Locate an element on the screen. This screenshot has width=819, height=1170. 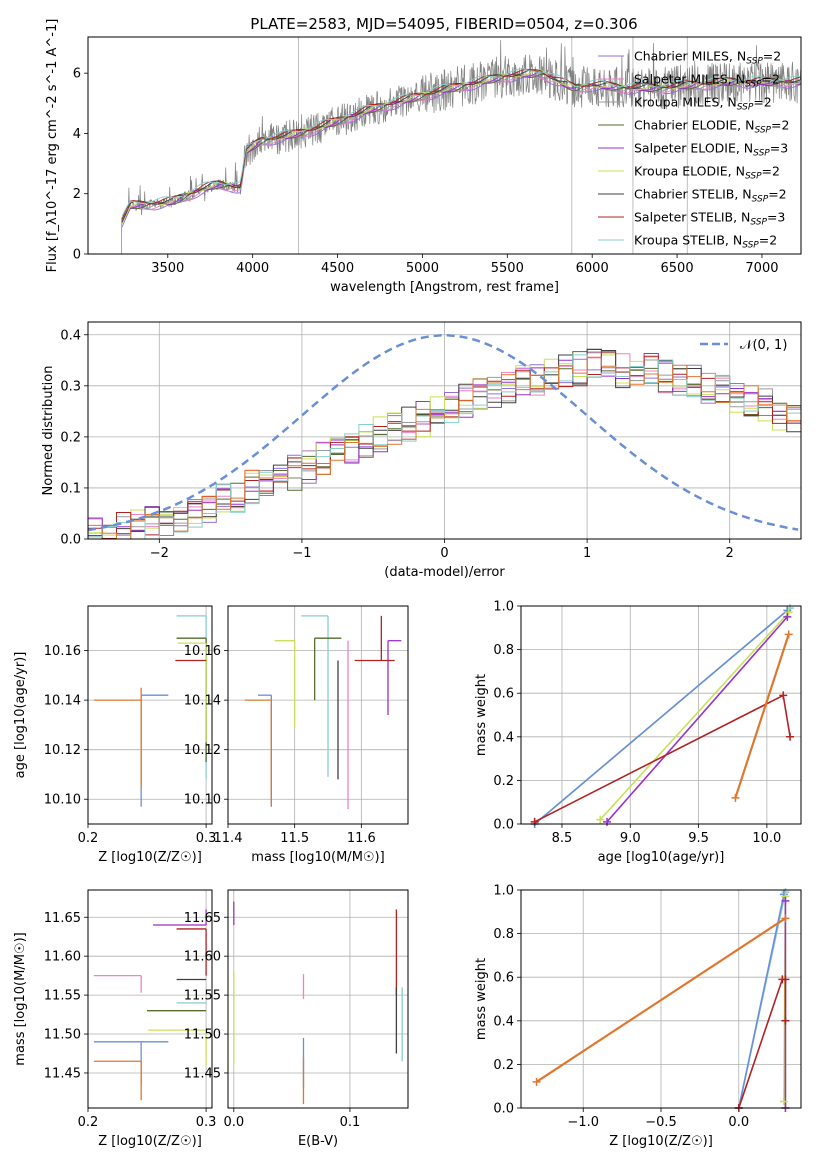
plot-area-massweight_vs_Z is located at coordinates (661, 999).